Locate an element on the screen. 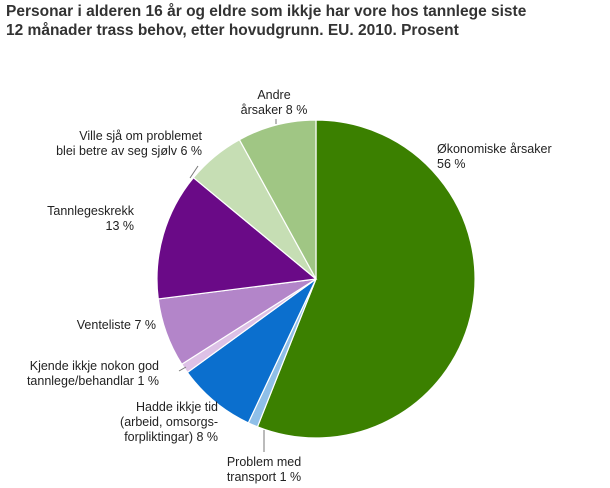 This screenshot has height=488, width=610. slice-label-8-line-1: Andre is located at coordinates (273, 95).